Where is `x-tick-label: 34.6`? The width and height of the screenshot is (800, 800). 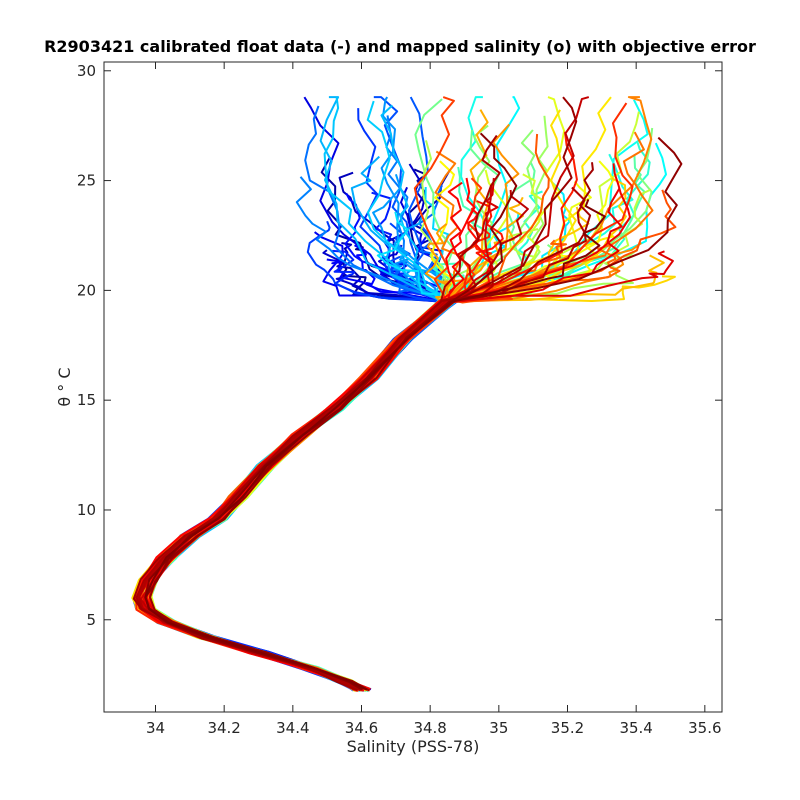
x-tick-label: 34.6 is located at coordinates (361, 728).